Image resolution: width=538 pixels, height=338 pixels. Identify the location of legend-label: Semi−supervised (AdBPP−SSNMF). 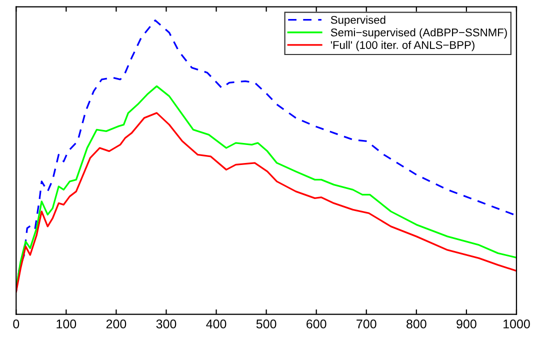
(418, 33).